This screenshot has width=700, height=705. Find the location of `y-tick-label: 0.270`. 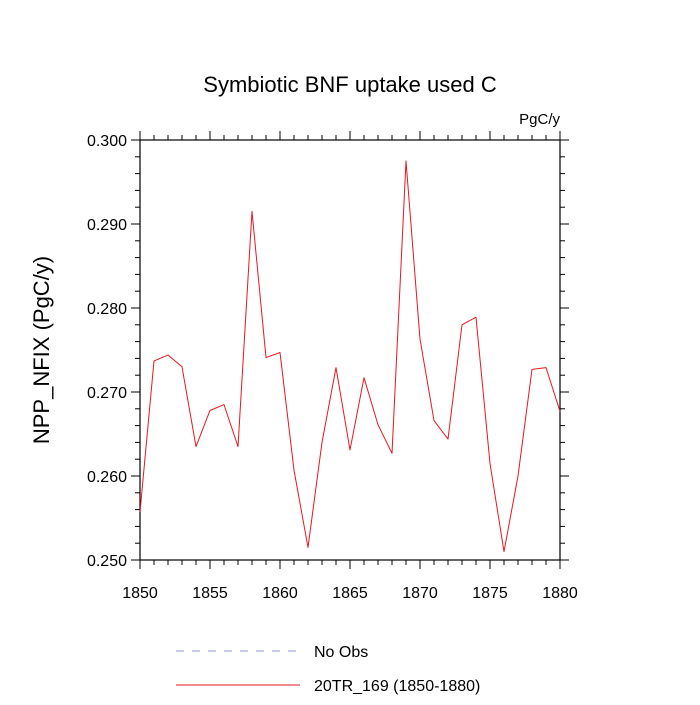

y-tick-label: 0.270 is located at coordinates (107, 393).